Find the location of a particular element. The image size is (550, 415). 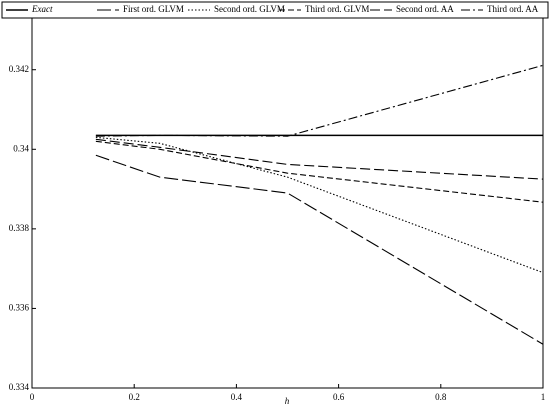

x-axis-label: h is located at coordinates (287, 401).